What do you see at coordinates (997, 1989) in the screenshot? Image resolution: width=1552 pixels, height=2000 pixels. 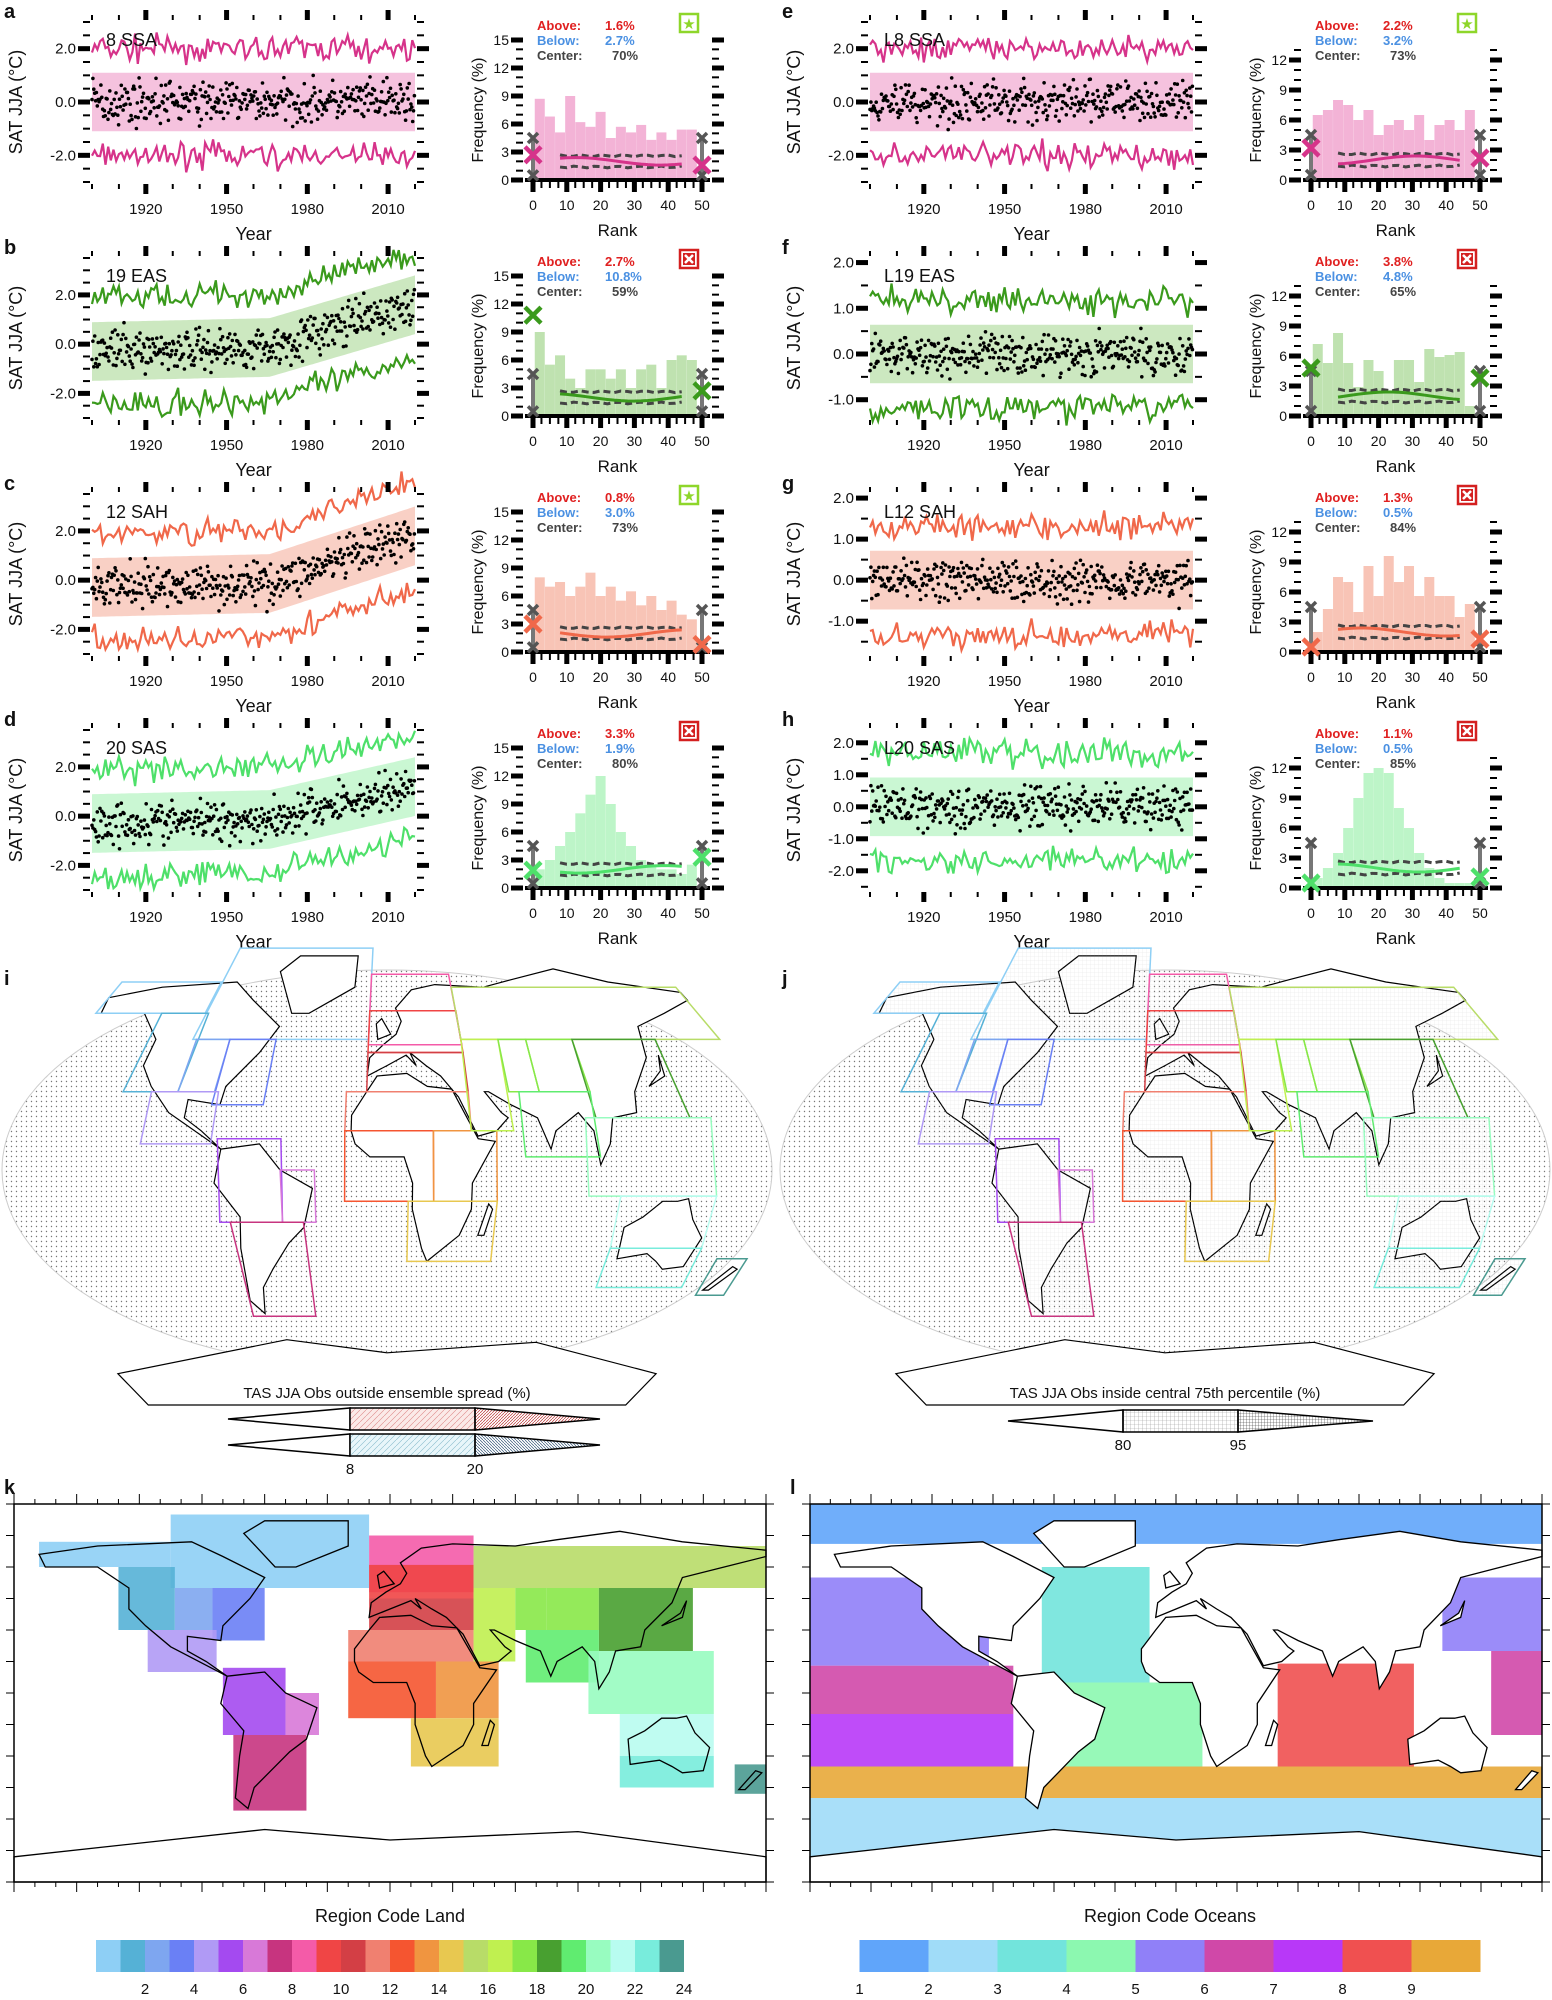 I see `colorbar-tick-label: 3` at bounding box center [997, 1989].